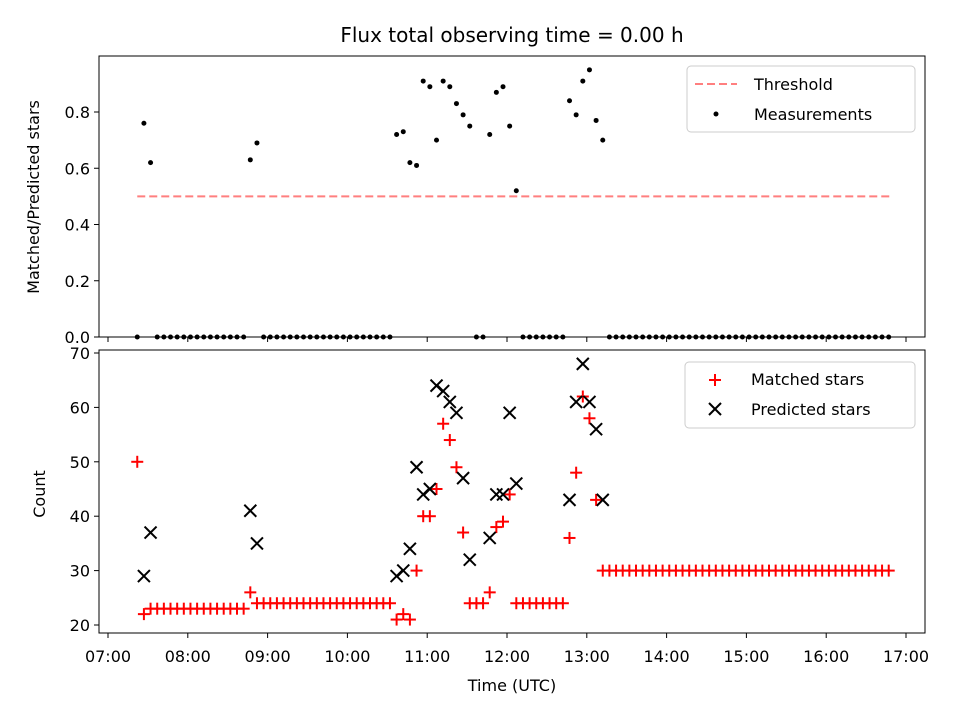 The width and height of the screenshot is (960, 720). I want to click on measurements-legend-label: Measurements, so click(813, 114).